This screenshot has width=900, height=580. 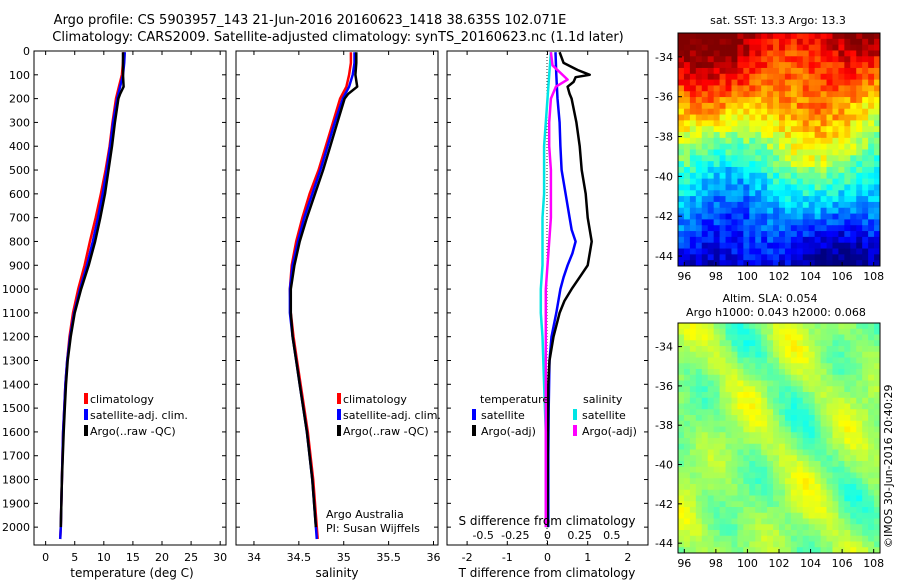 I want to click on legend-label-climatology: climatology, so click(x=122, y=399).